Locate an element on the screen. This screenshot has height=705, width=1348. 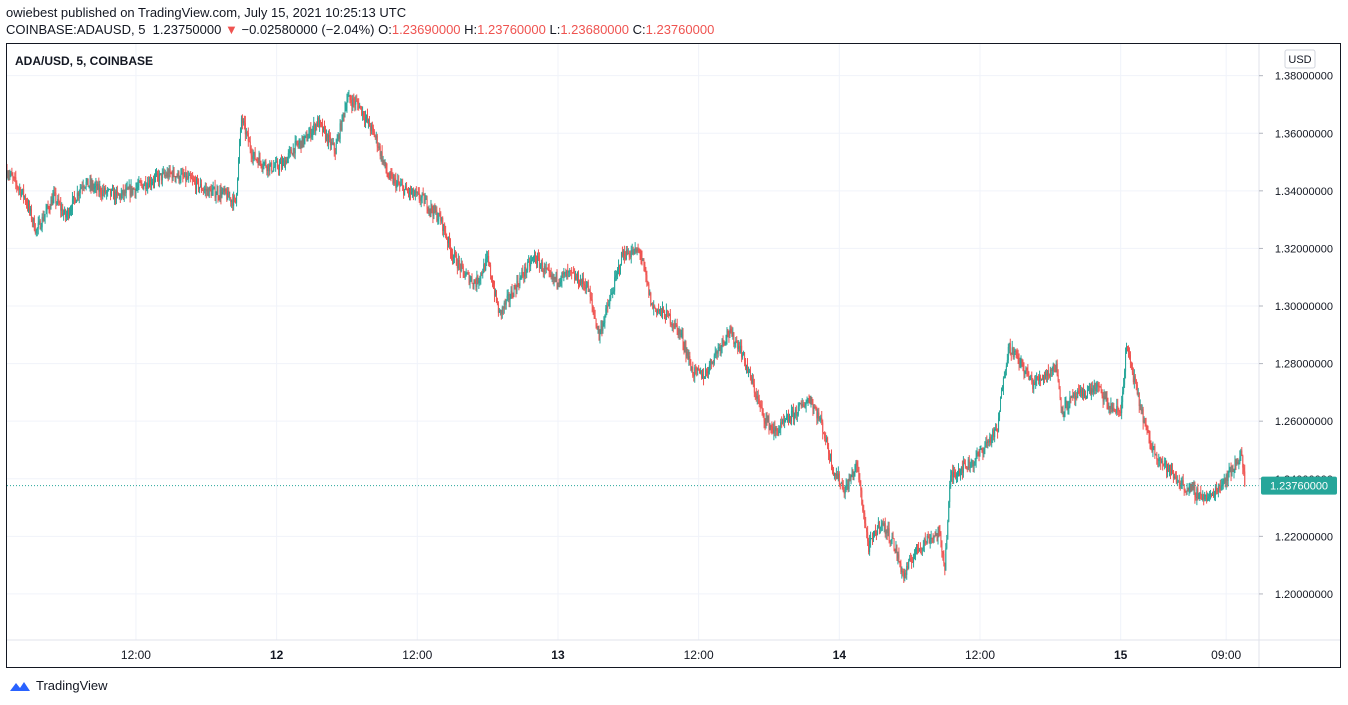
low-value: 1.23680000 is located at coordinates (594, 29).